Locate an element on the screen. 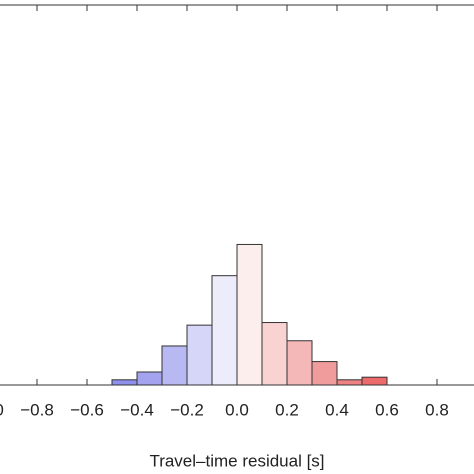 The image size is (474, 474). x-tick-label: 0.0 is located at coordinates (237, 409).